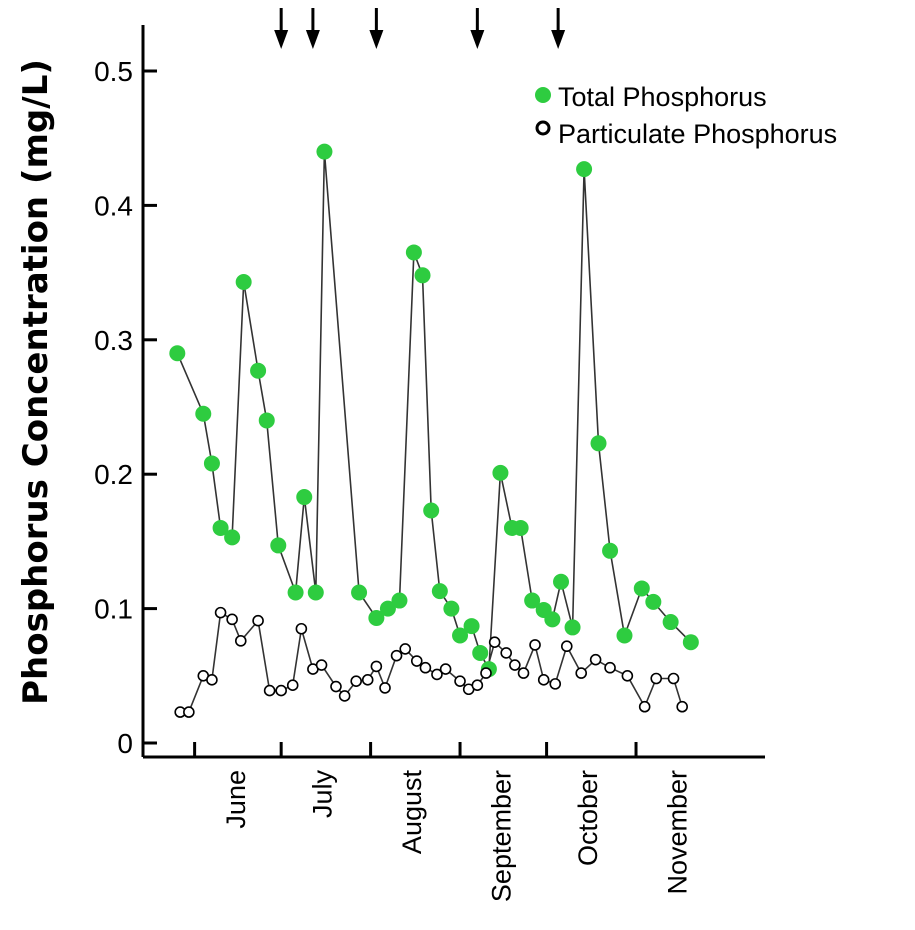  Describe the element at coordinates (113, 71) in the screenshot. I see `y-tick-label-5: 0.5` at that location.